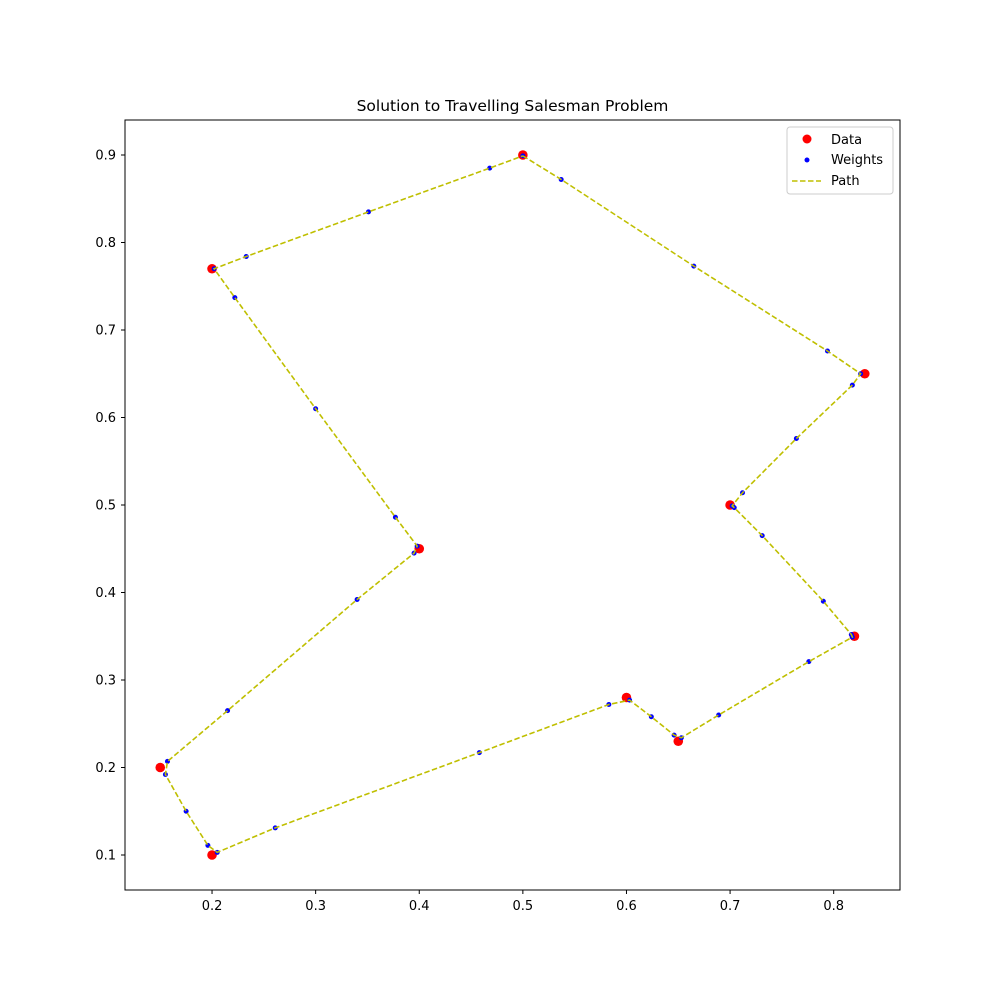 The width and height of the screenshot is (1000, 1000). I want to click on y-tick-label-7: 0.8, so click(105, 243).